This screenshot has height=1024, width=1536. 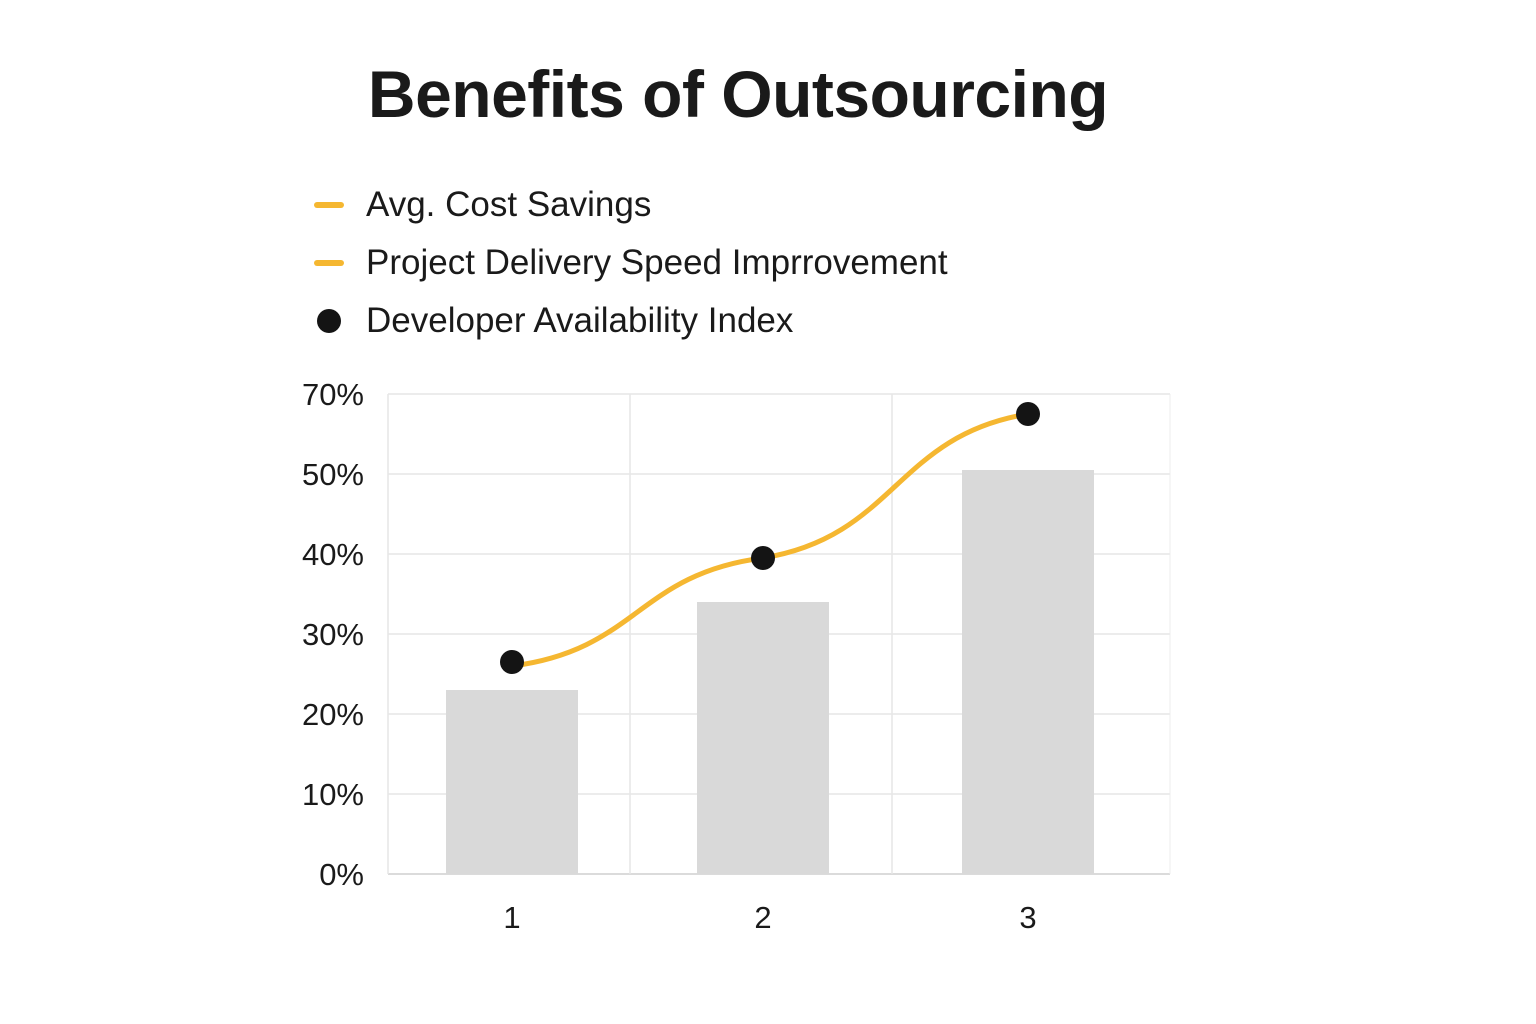 What do you see at coordinates (329, 321) in the screenshot?
I see `legend-swatch-developer-availability` at bounding box center [329, 321].